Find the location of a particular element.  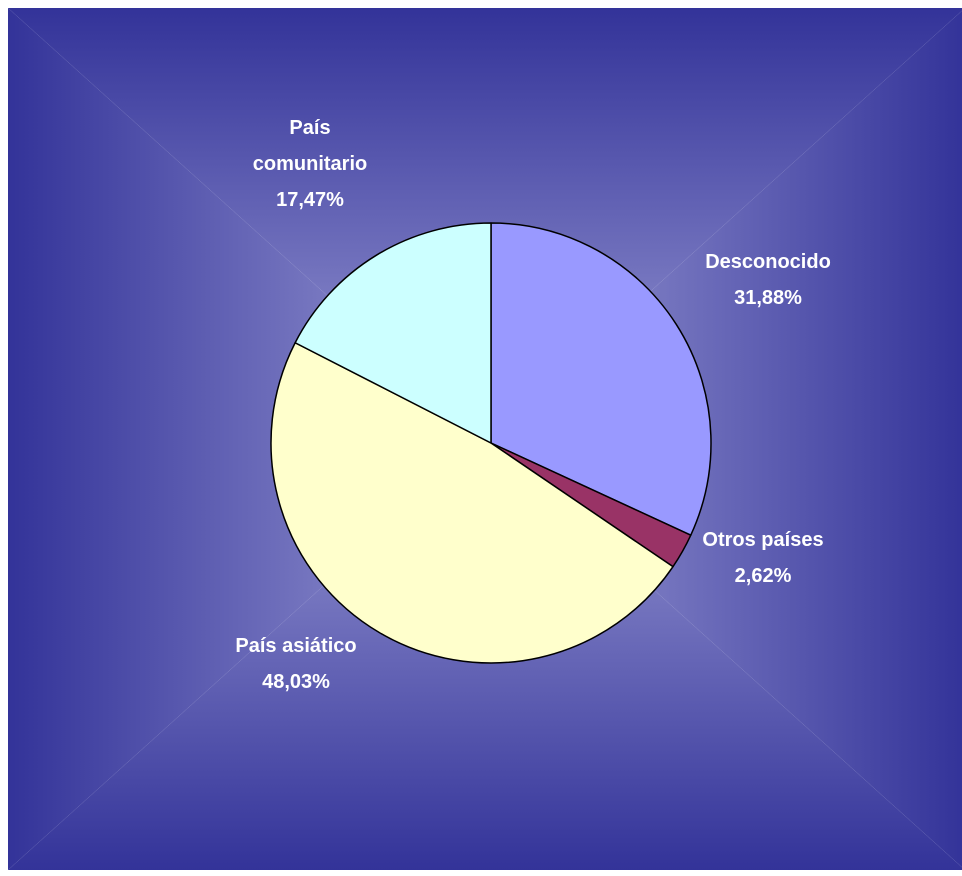

slice-label: País asiático 48,03% is located at coordinates (295, 664).